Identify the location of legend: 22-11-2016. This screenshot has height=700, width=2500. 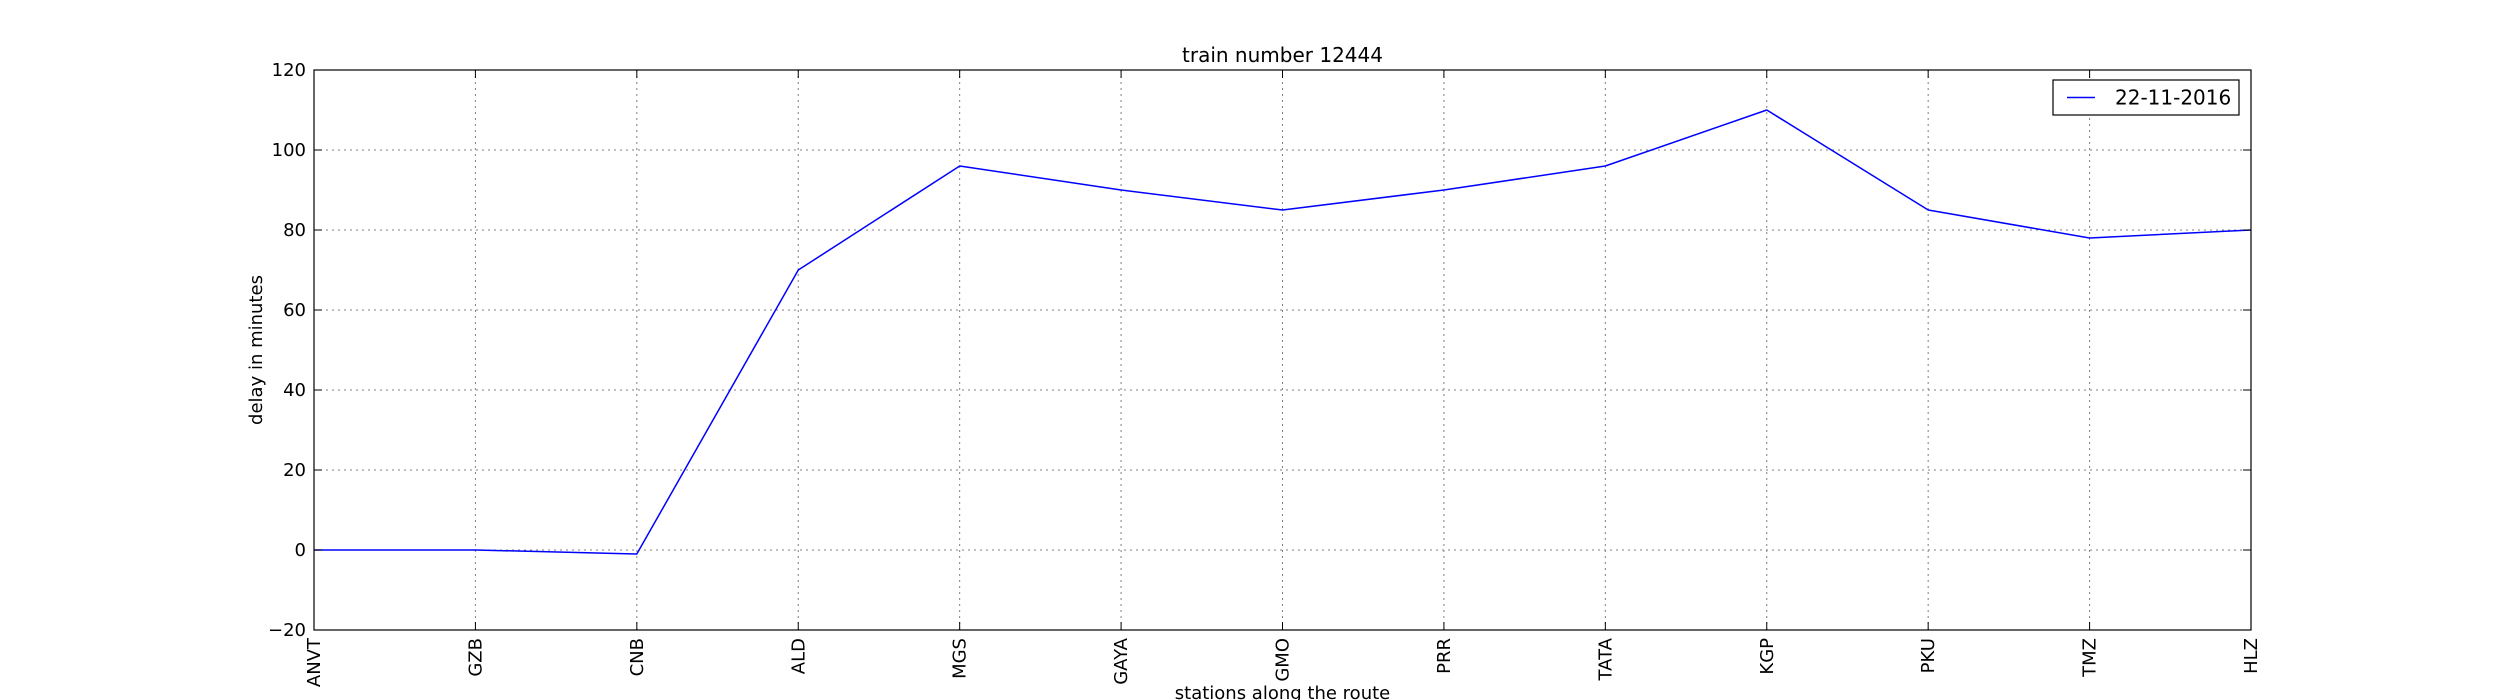
(2146, 97).